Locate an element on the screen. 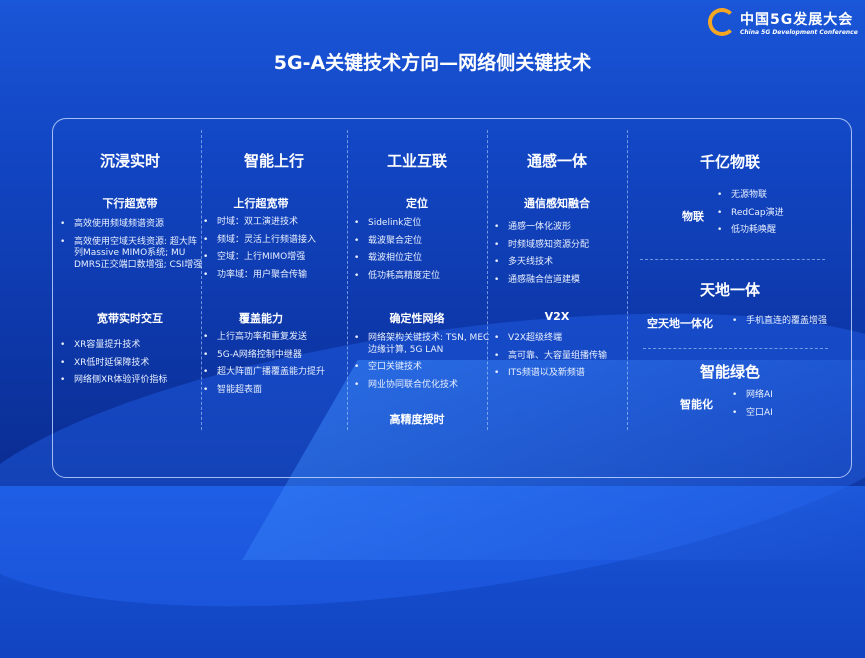  list-item: 网络侧XR体验评价指标 is located at coordinates (130, 381).